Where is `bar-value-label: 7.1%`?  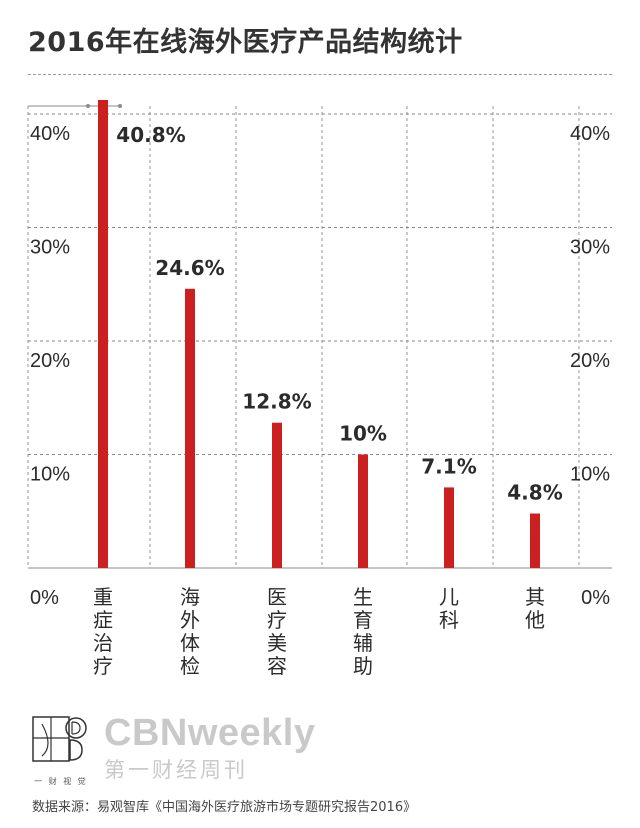 bar-value-label: 7.1% is located at coordinates (448, 466).